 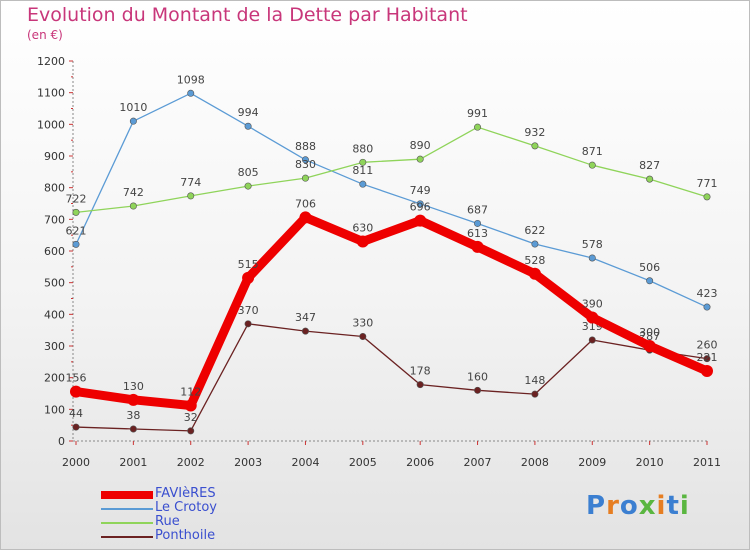 I want to click on y-tick-label: 300, so click(x=54, y=346).